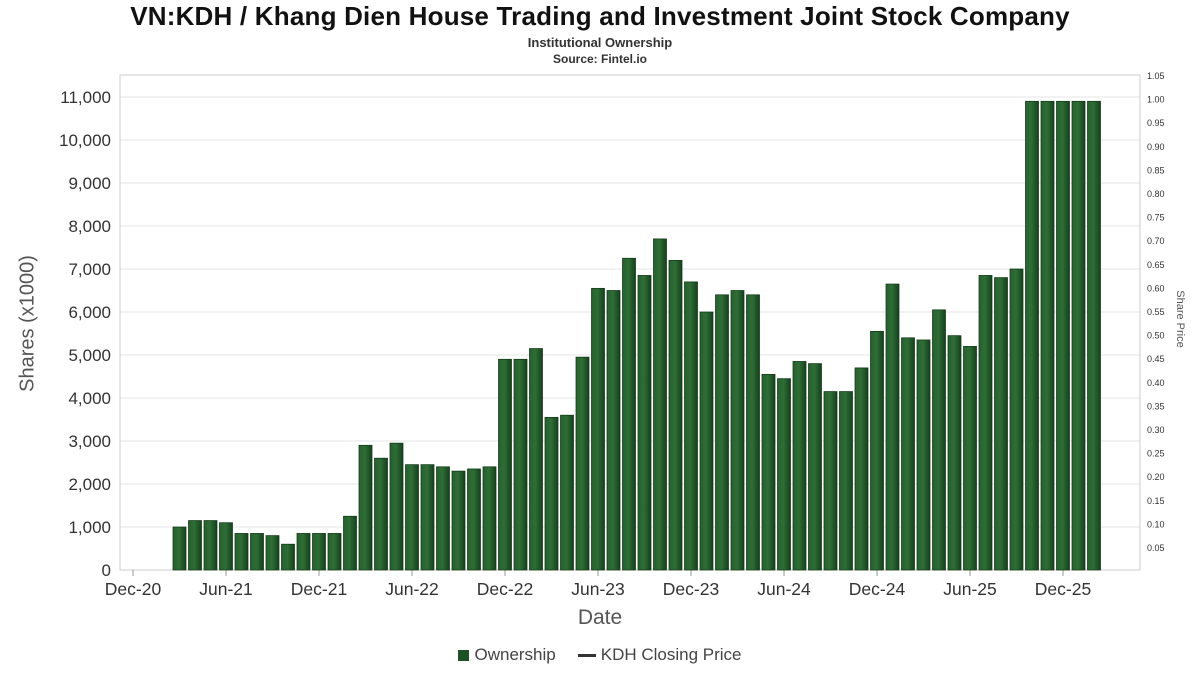 This screenshot has height=675, width=1200. Describe the element at coordinates (27, 323) in the screenshot. I see `y-axis-title-left: Shares (x1000)` at that location.